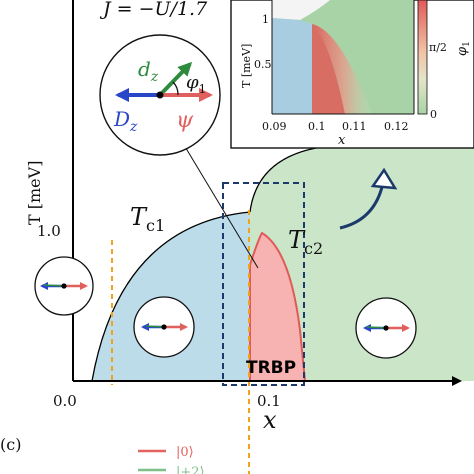 The height and width of the screenshot is (474, 474). I want to click on trbp-label: TRBP, so click(271, 368).